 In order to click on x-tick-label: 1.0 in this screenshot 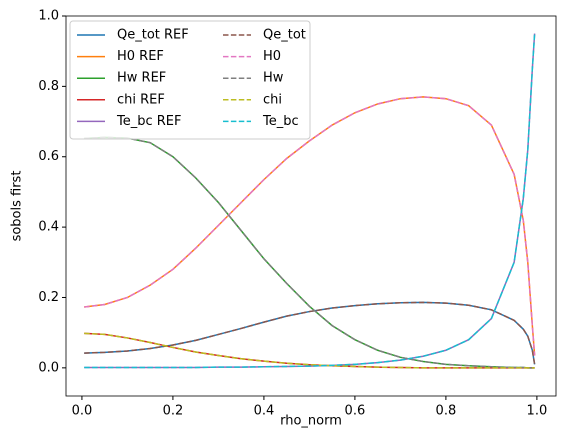, I will do `click(537, 411)`.